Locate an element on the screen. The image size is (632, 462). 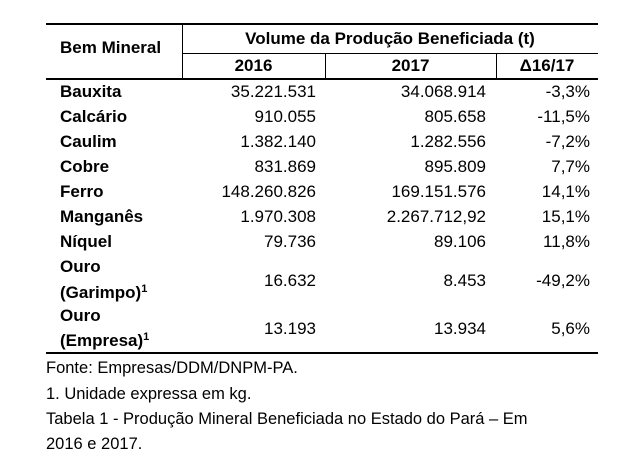
cell-delta: 7,7% is located at coordinates (570, 166).